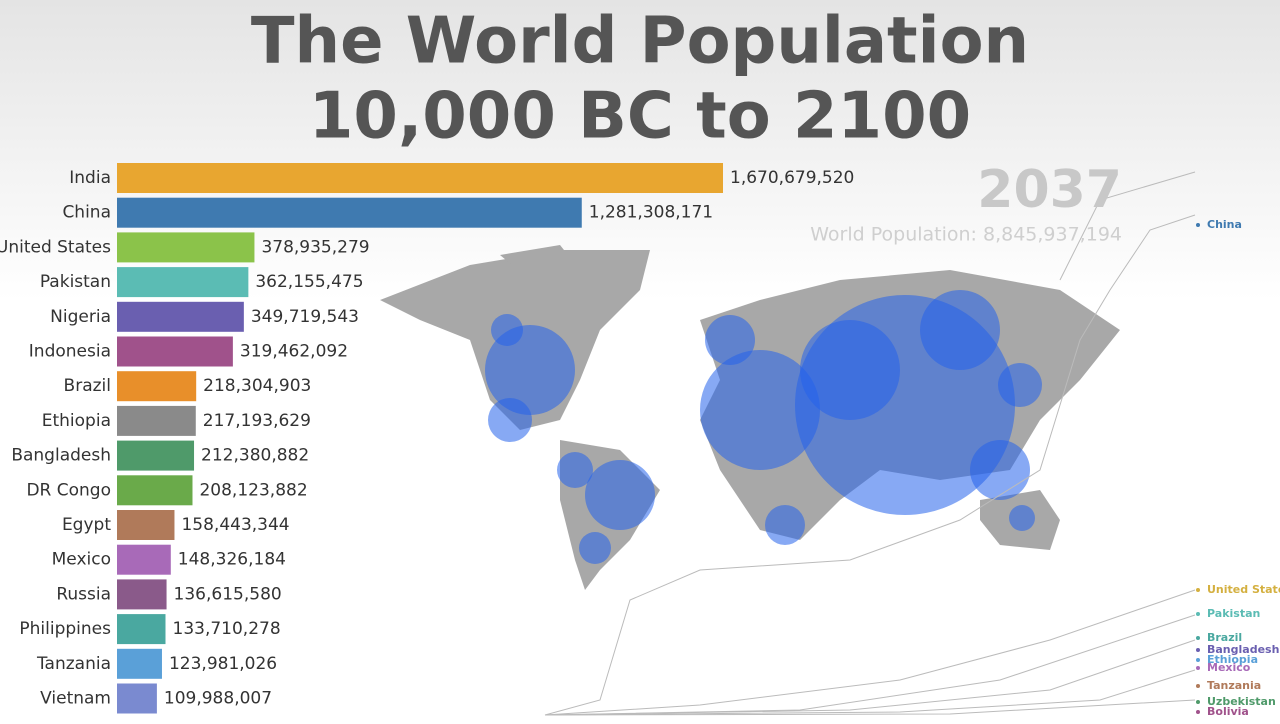  Describe the element at coordinates (70, 352) in the screenshot. I see `category-label: Indonesia` at that location.